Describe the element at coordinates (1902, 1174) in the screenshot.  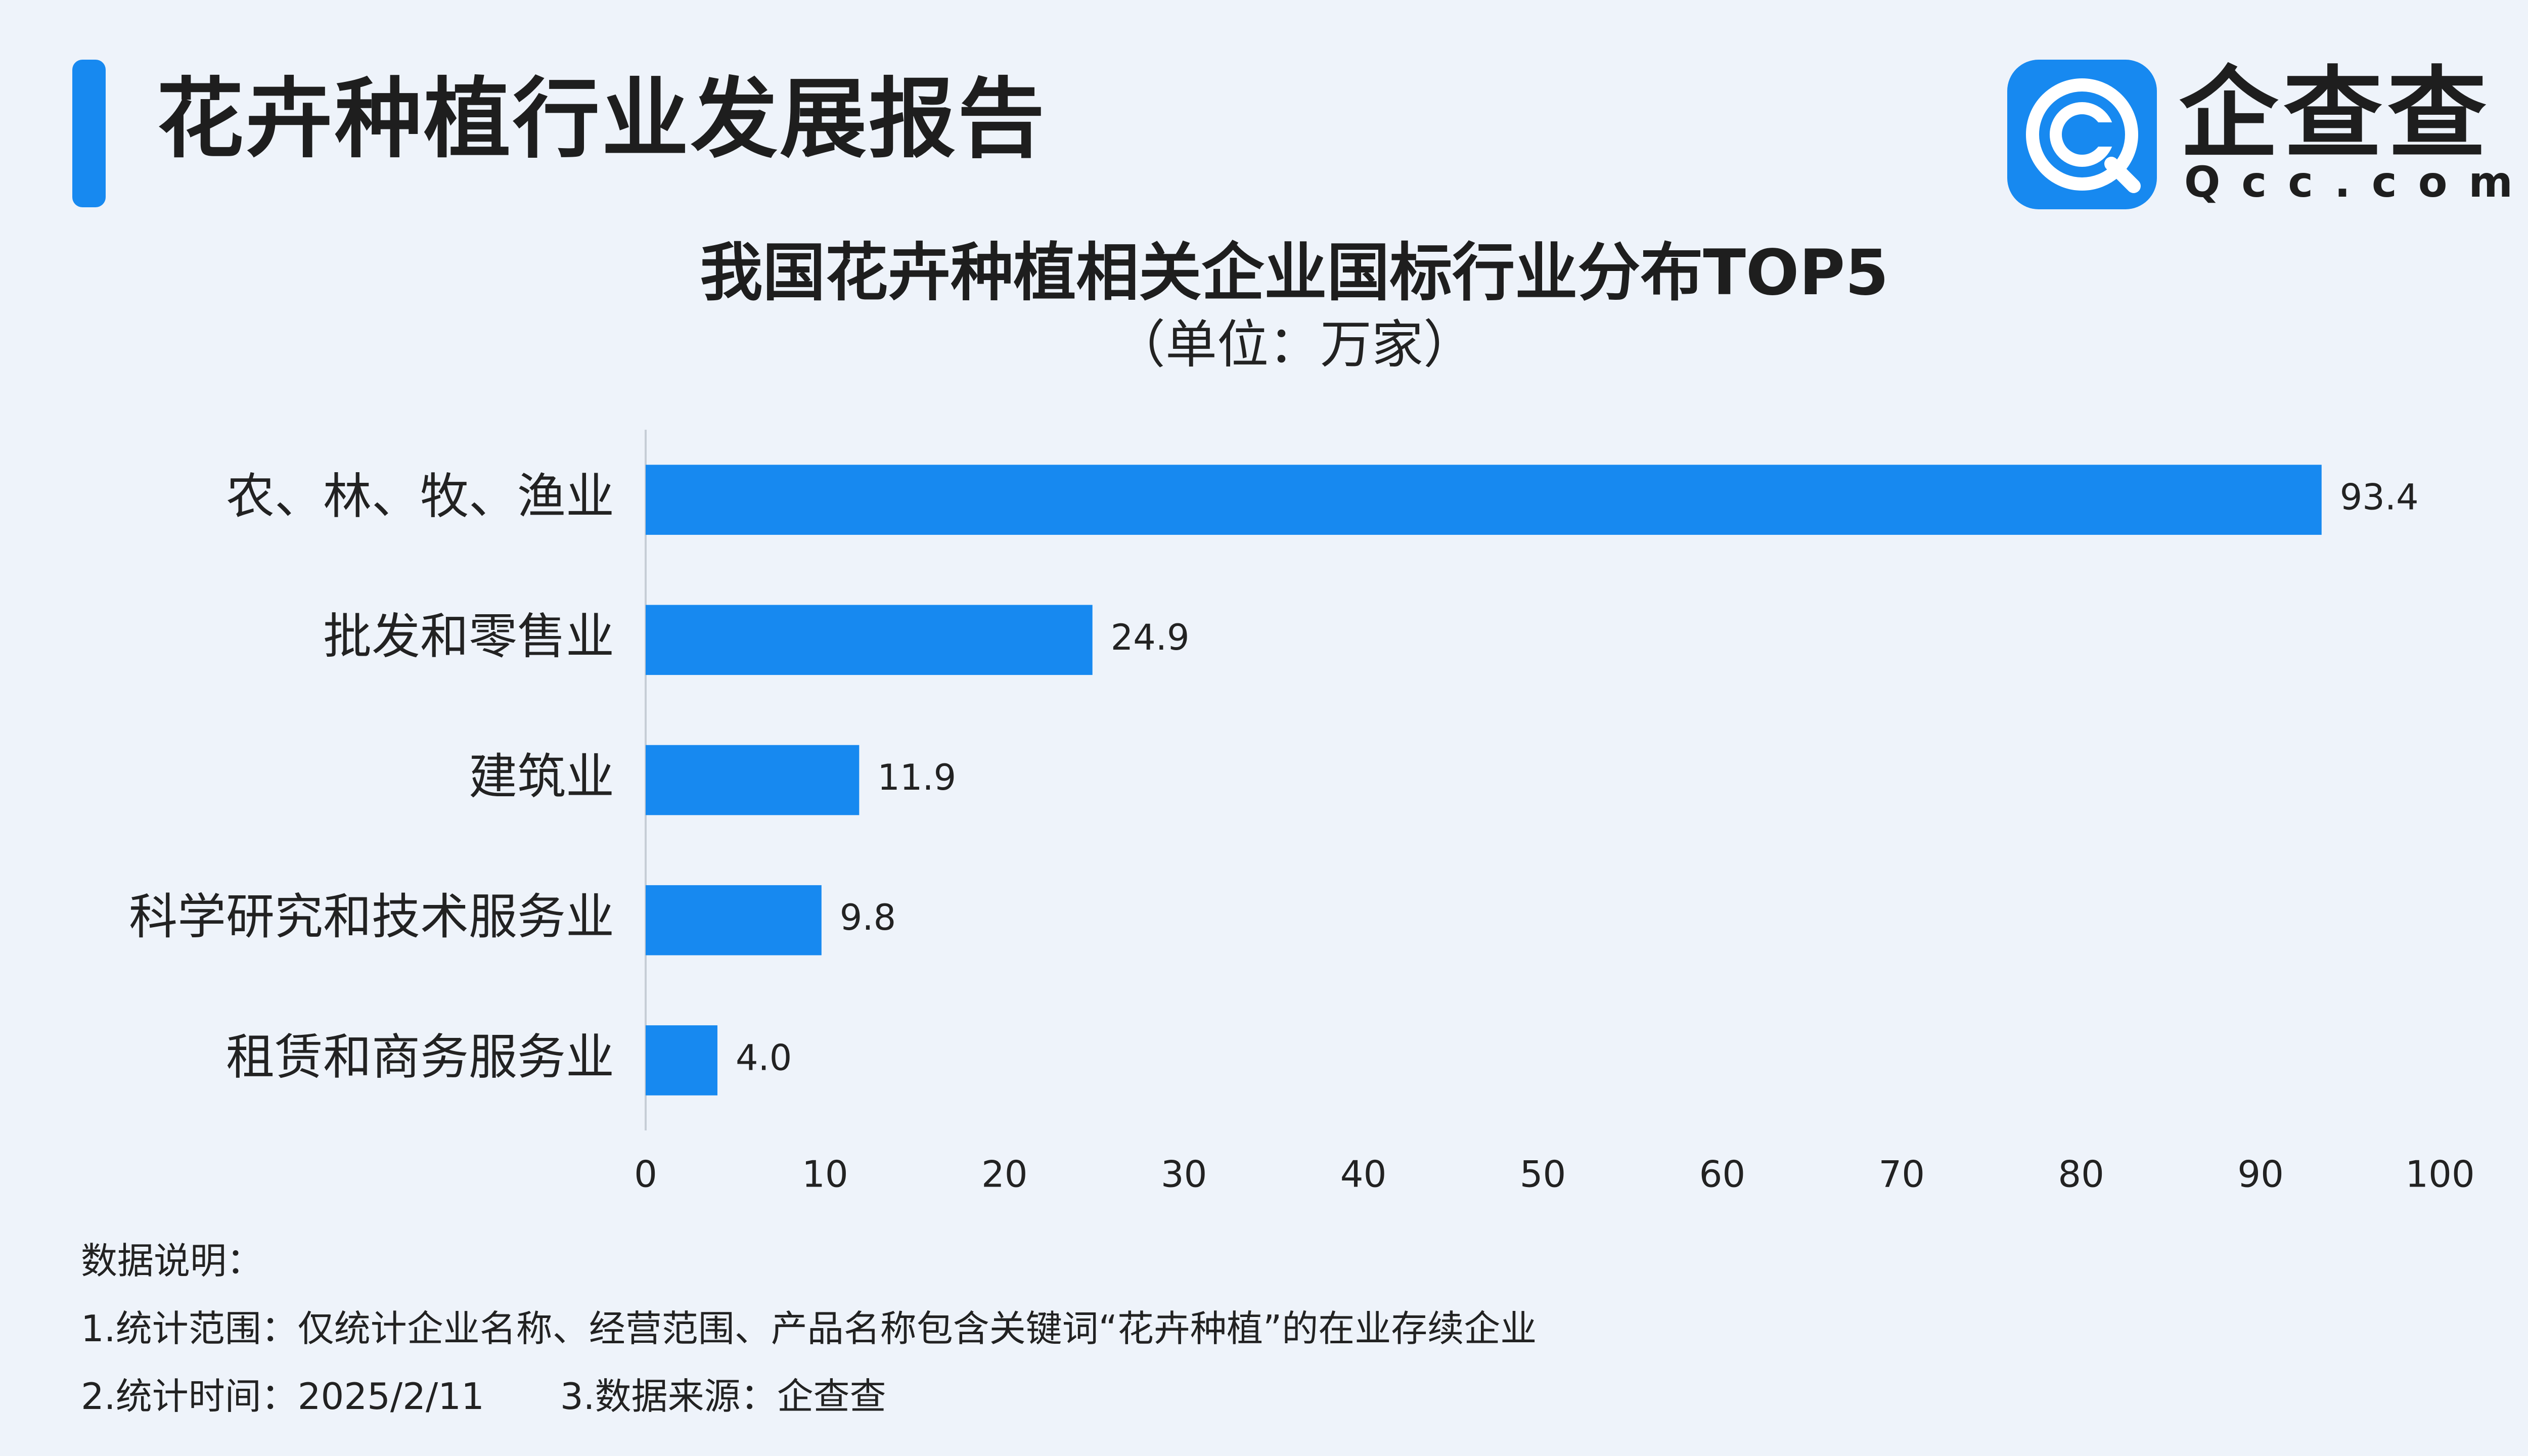
I see `x-tick-label: 70` at that location.